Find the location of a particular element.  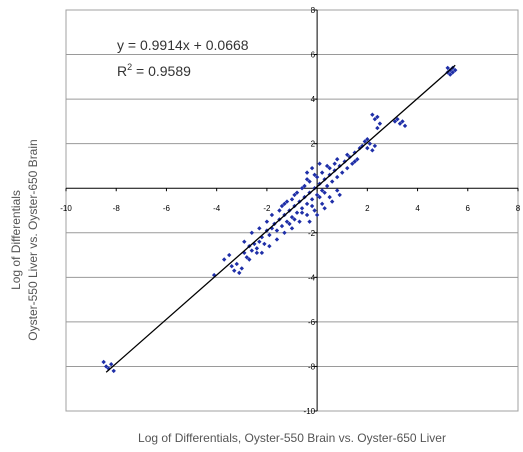

y-axis-title-line1: Log of Differentials is located at coordinates (16, 240).